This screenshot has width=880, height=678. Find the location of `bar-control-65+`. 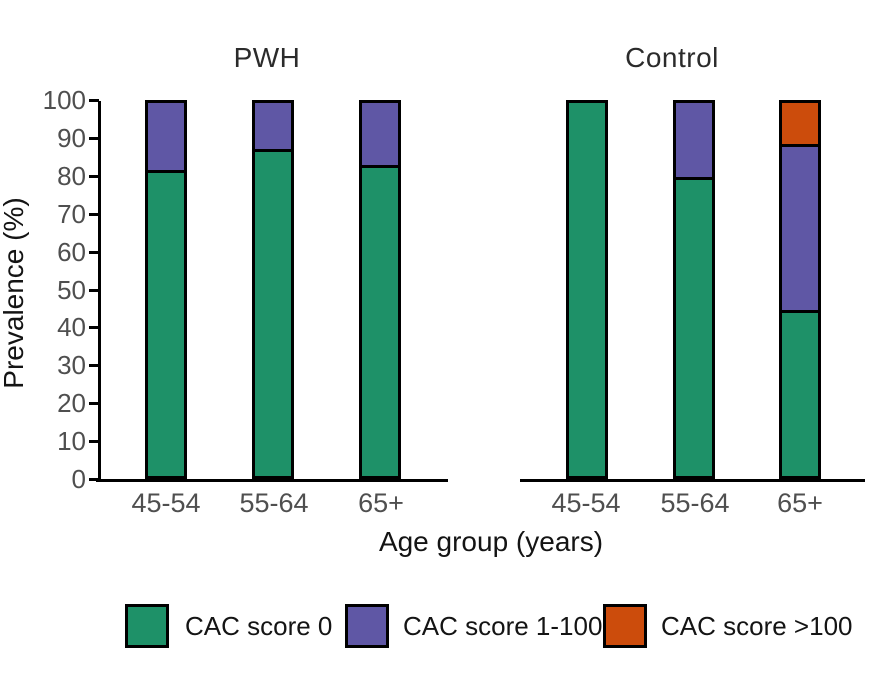

bar-control-65+ is located at coordinates (800, 289).